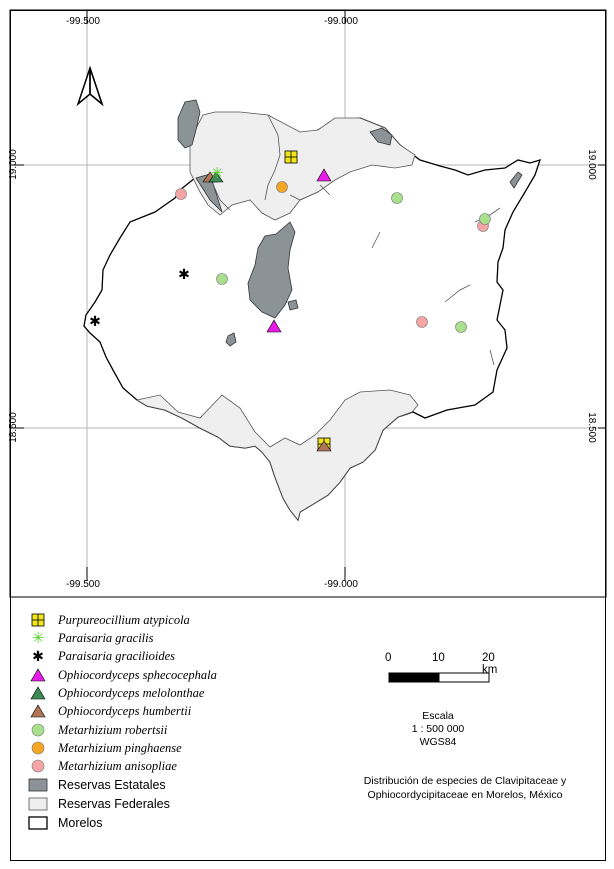 The image size is (614, 869). I want to click on green-triangle-icon, so click(38, 693).